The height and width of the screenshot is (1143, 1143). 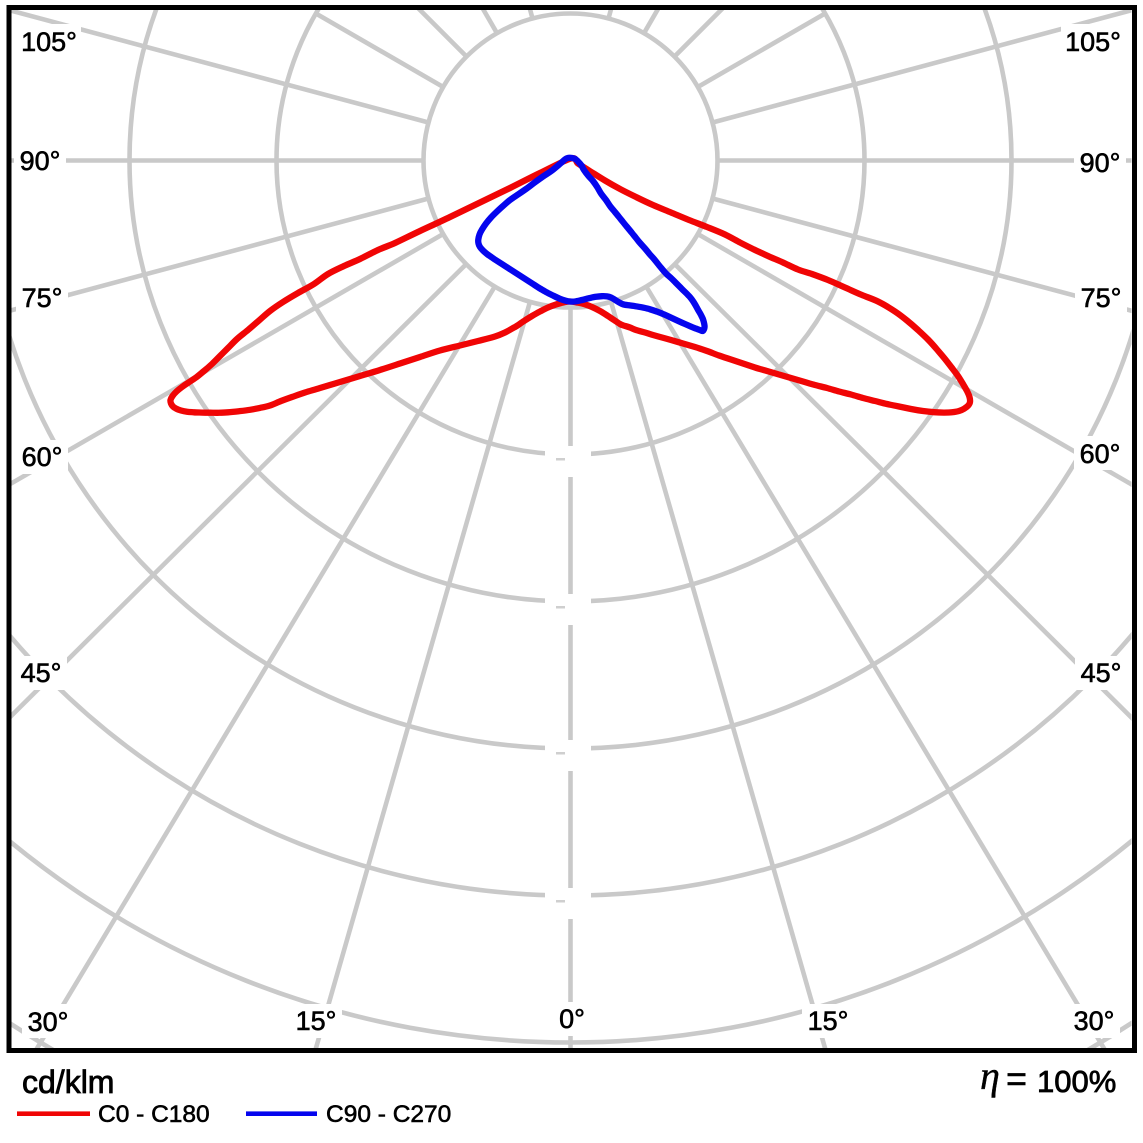 I want to click on svg-text: 0°, so click(x=572, y=1019).